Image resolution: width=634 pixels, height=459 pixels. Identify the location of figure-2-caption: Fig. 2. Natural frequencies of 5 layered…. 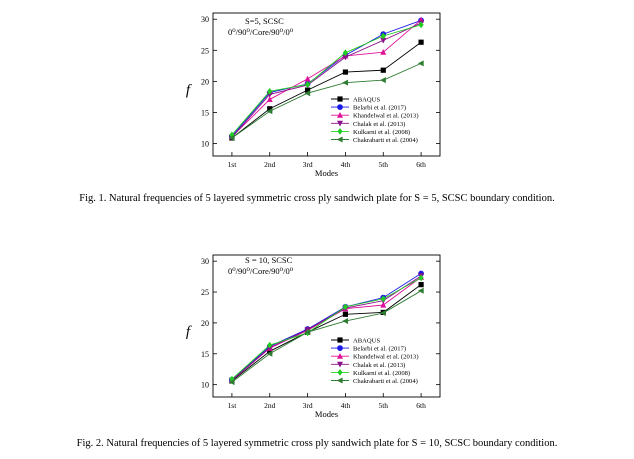
(317, 443).